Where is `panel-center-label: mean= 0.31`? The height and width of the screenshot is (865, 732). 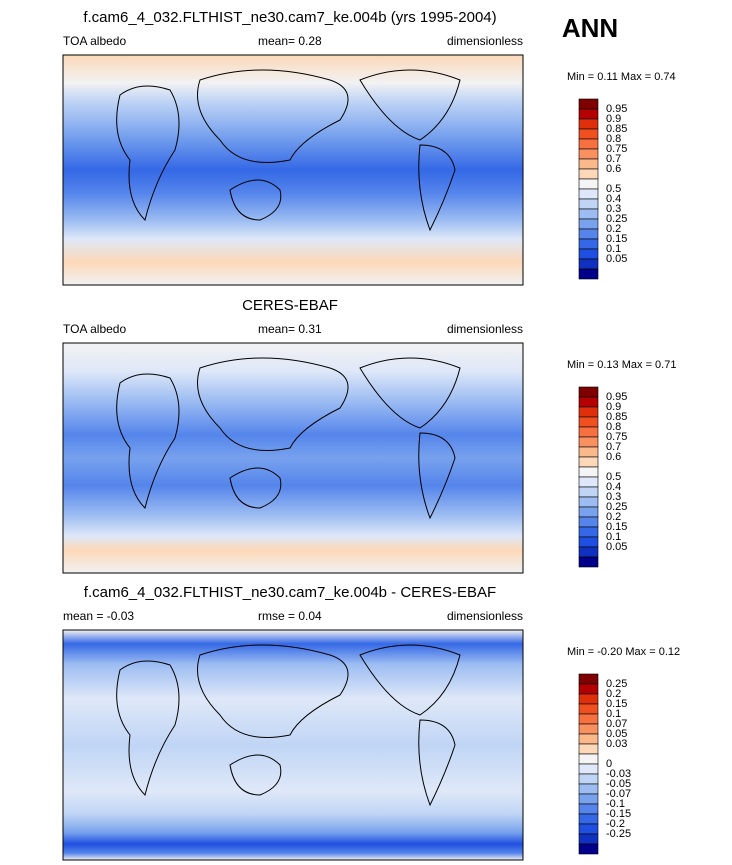 panel-center-label: mean= 0.31 is located at coordinates (290, 329).